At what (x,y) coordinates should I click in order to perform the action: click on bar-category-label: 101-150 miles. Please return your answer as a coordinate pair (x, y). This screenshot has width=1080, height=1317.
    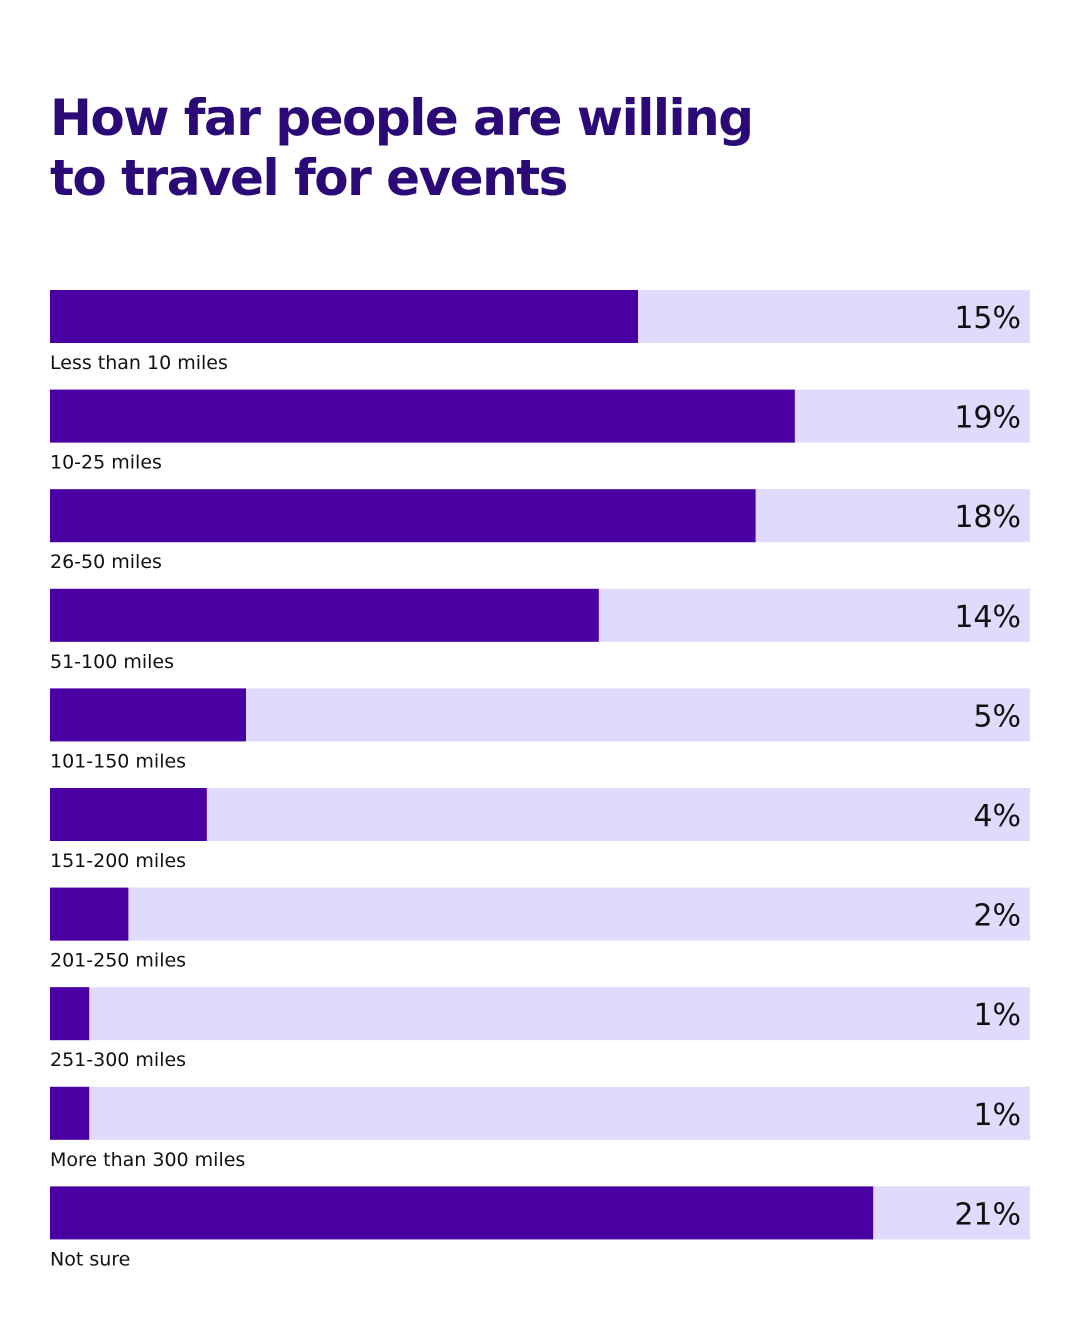
    Looking at the image, I should click on (118, 761).